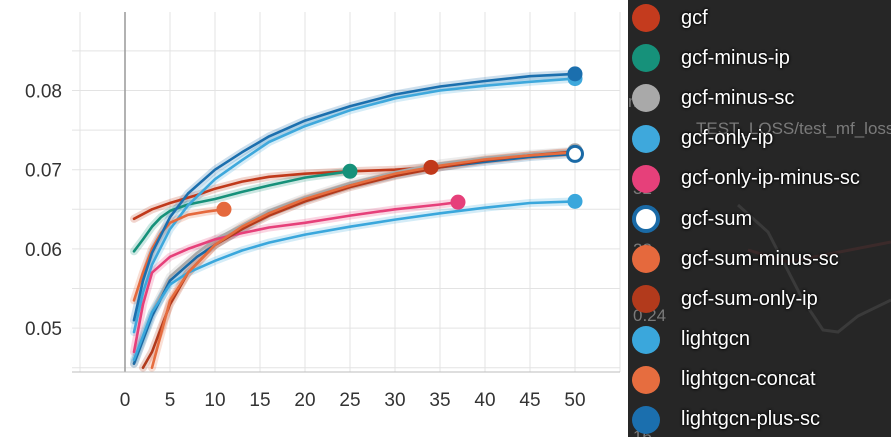  What do you see at coordinates (43, 329) in the screenshot?
I see `y-tick-label: 0.05` at bounding box center [43, 329].